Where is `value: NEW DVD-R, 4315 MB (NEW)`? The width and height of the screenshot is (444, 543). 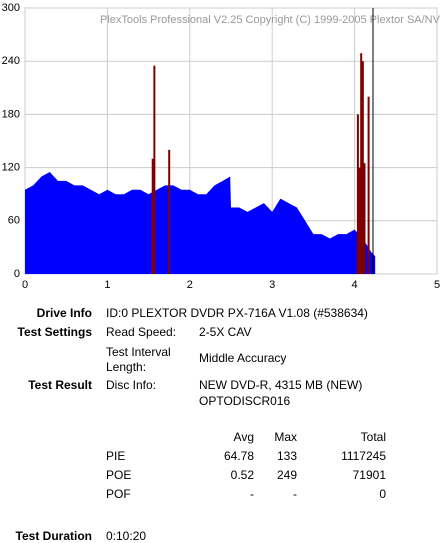
value: NEW DVD-R, 4315 MB (NEW) is located at coordinates (281, 385).